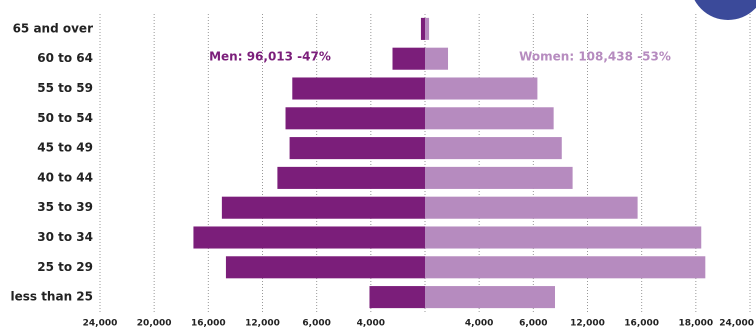 The height and width of the screenshot is (332, 756). Describe the element at coordinates (270, 57) in the screenshot. I see `series-annotation: Men: 96,013 -47%` at that location.